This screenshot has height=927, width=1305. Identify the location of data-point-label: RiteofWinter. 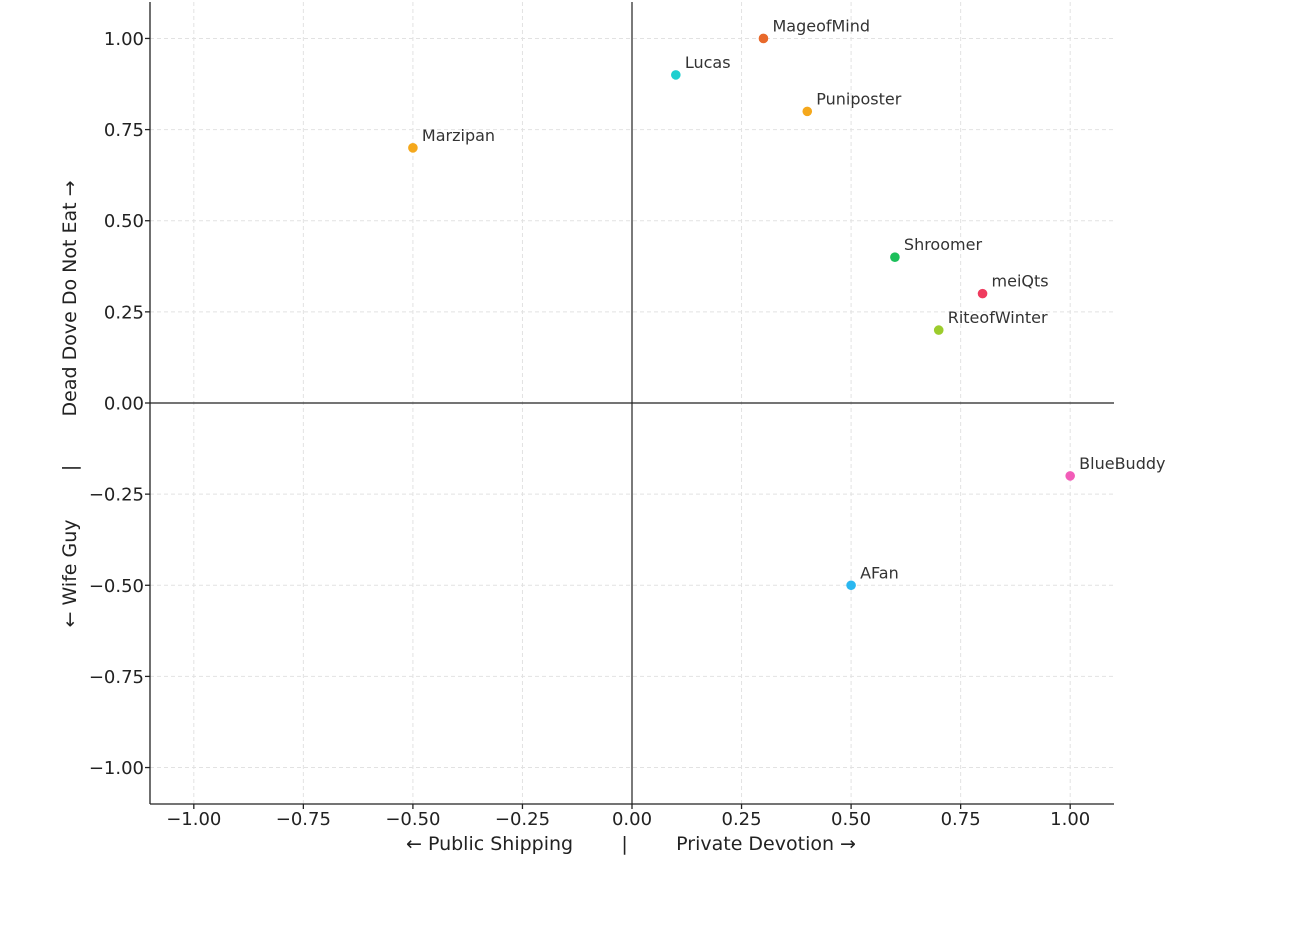
(998, 317).